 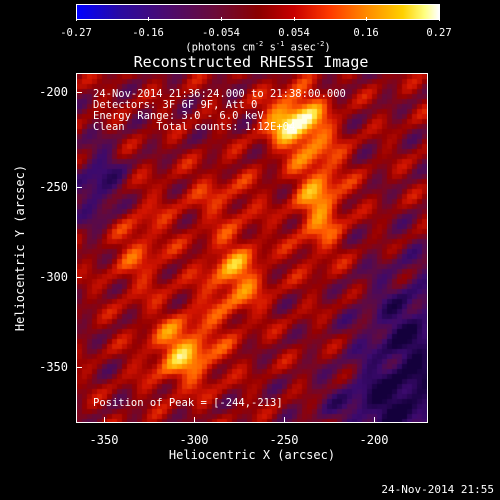 What do you see at coordinates (251, 62) in the screenshot?
I see `plot-title: Reconstructed RHESSI Image` at bounding box center [251, 62].